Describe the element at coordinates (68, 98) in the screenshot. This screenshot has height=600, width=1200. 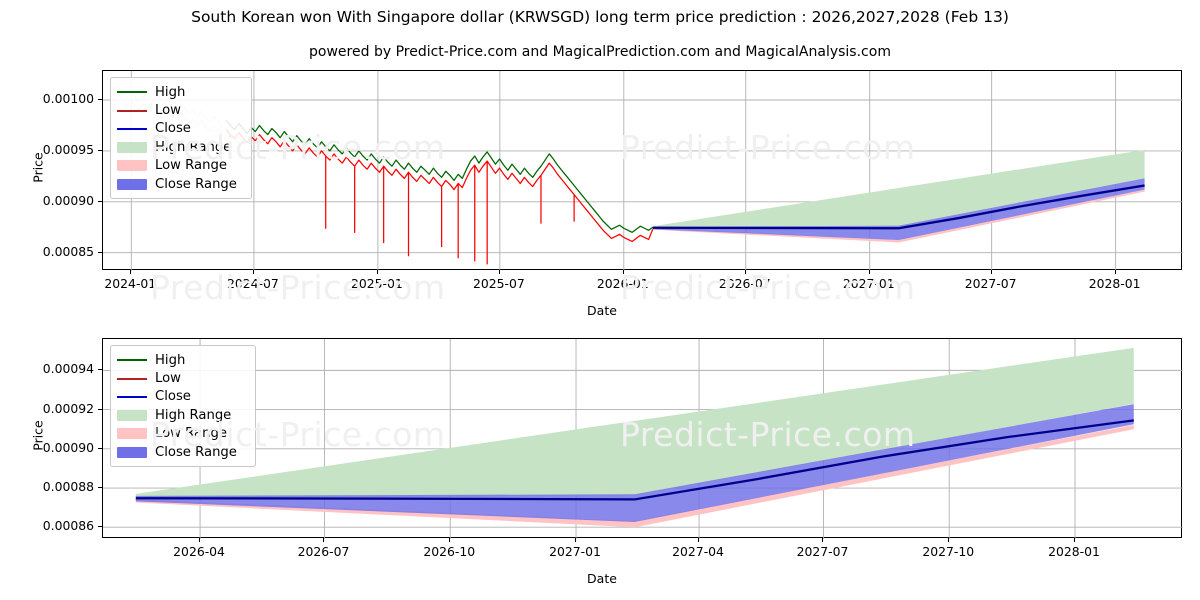
I see `y-tick-label: 0.00100` at that location.